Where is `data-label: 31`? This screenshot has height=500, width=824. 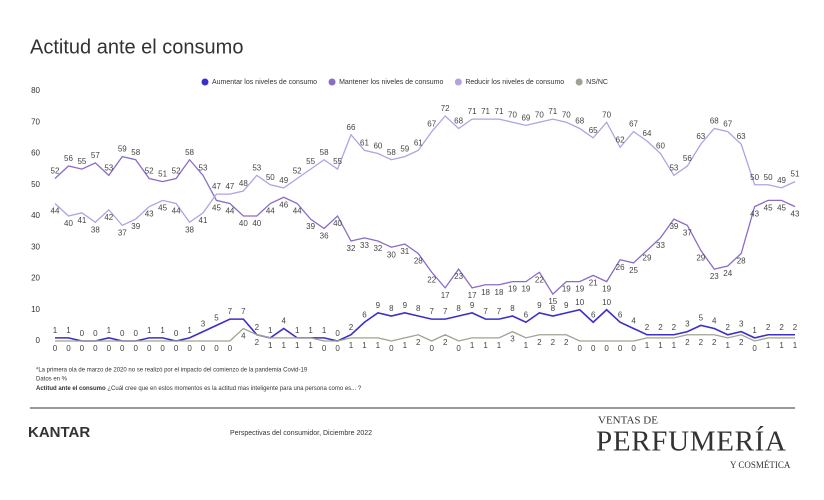 data-label: 31 is located at coordinates (404, 251).